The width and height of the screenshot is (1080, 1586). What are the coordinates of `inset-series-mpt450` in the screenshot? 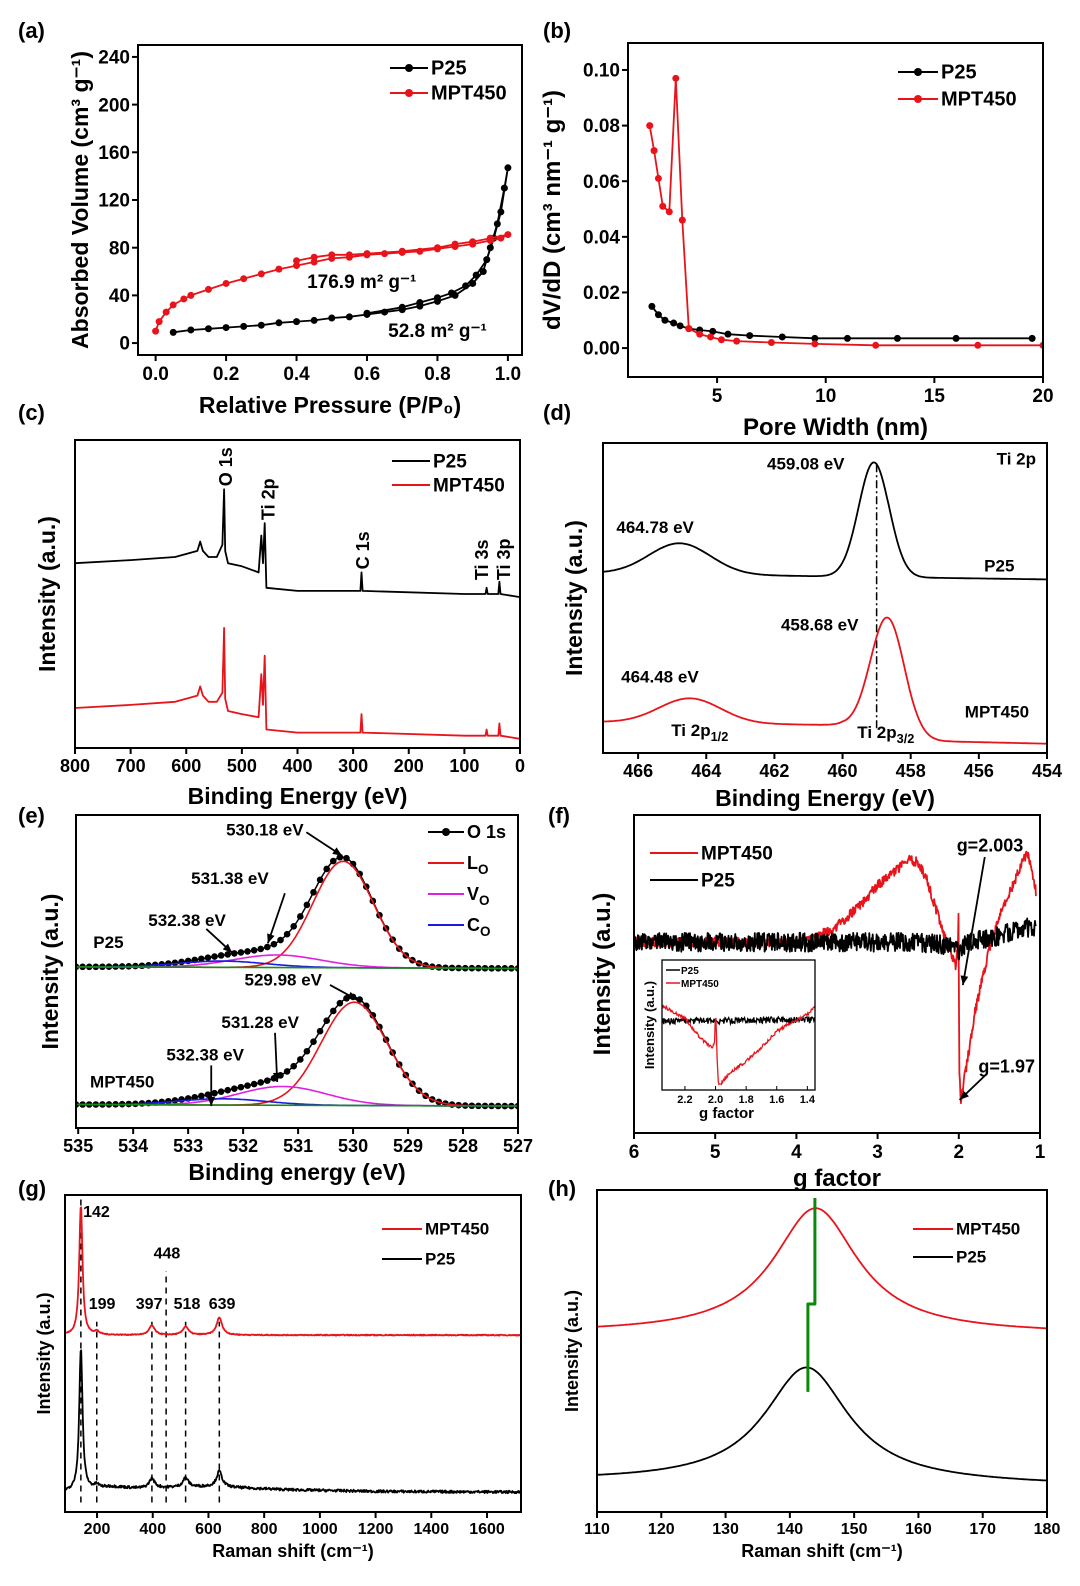 It's located at (738, 1045).